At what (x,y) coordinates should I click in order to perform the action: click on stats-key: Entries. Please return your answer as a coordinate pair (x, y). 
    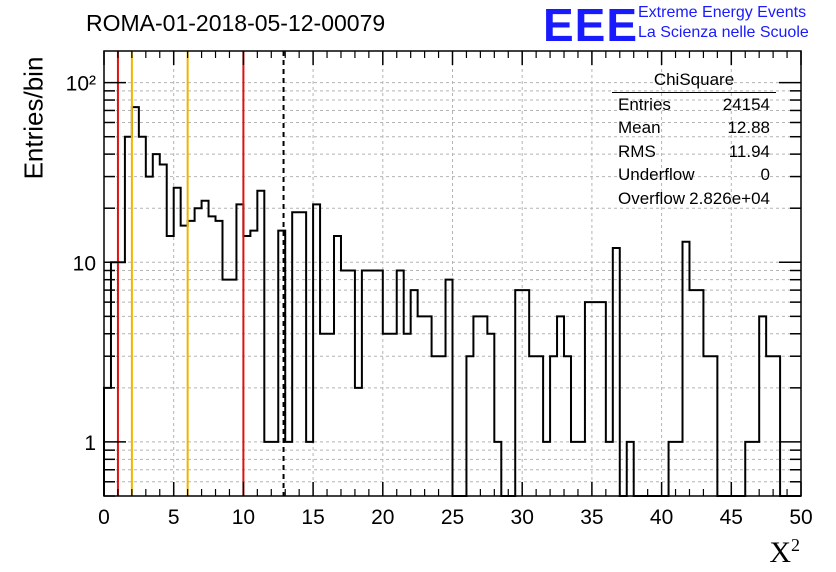
    Looking at the image, I should click on (644, 104).